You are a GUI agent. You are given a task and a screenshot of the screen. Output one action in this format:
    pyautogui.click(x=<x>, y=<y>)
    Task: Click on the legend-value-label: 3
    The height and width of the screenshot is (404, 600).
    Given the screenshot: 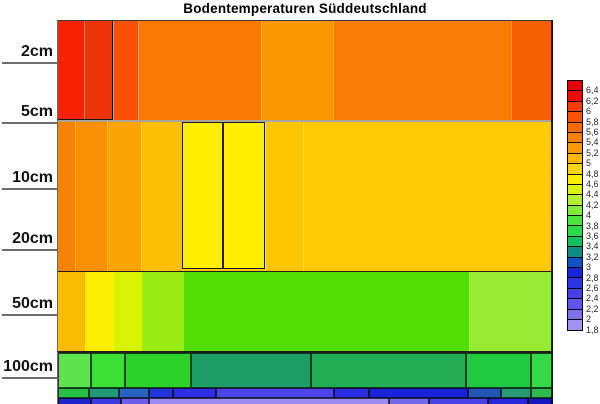 What is the action you would take?
    pyautogui.click(x=589, y=267)
    